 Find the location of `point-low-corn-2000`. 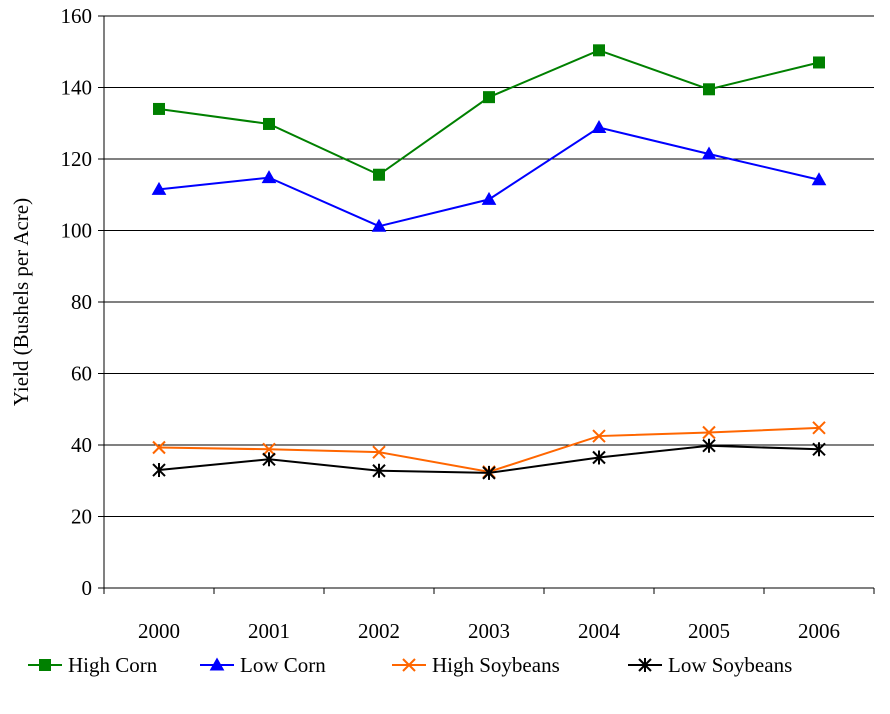

point-low-corn-2000 is located at coordinates (159, 188).